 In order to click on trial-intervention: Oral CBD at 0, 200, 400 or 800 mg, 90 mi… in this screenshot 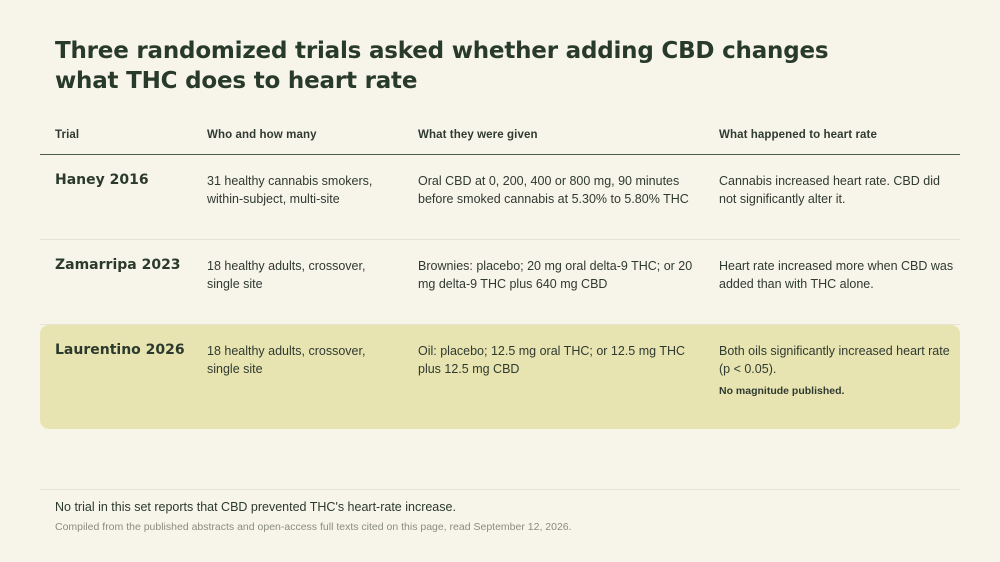, I will do `click(553, 190)`.